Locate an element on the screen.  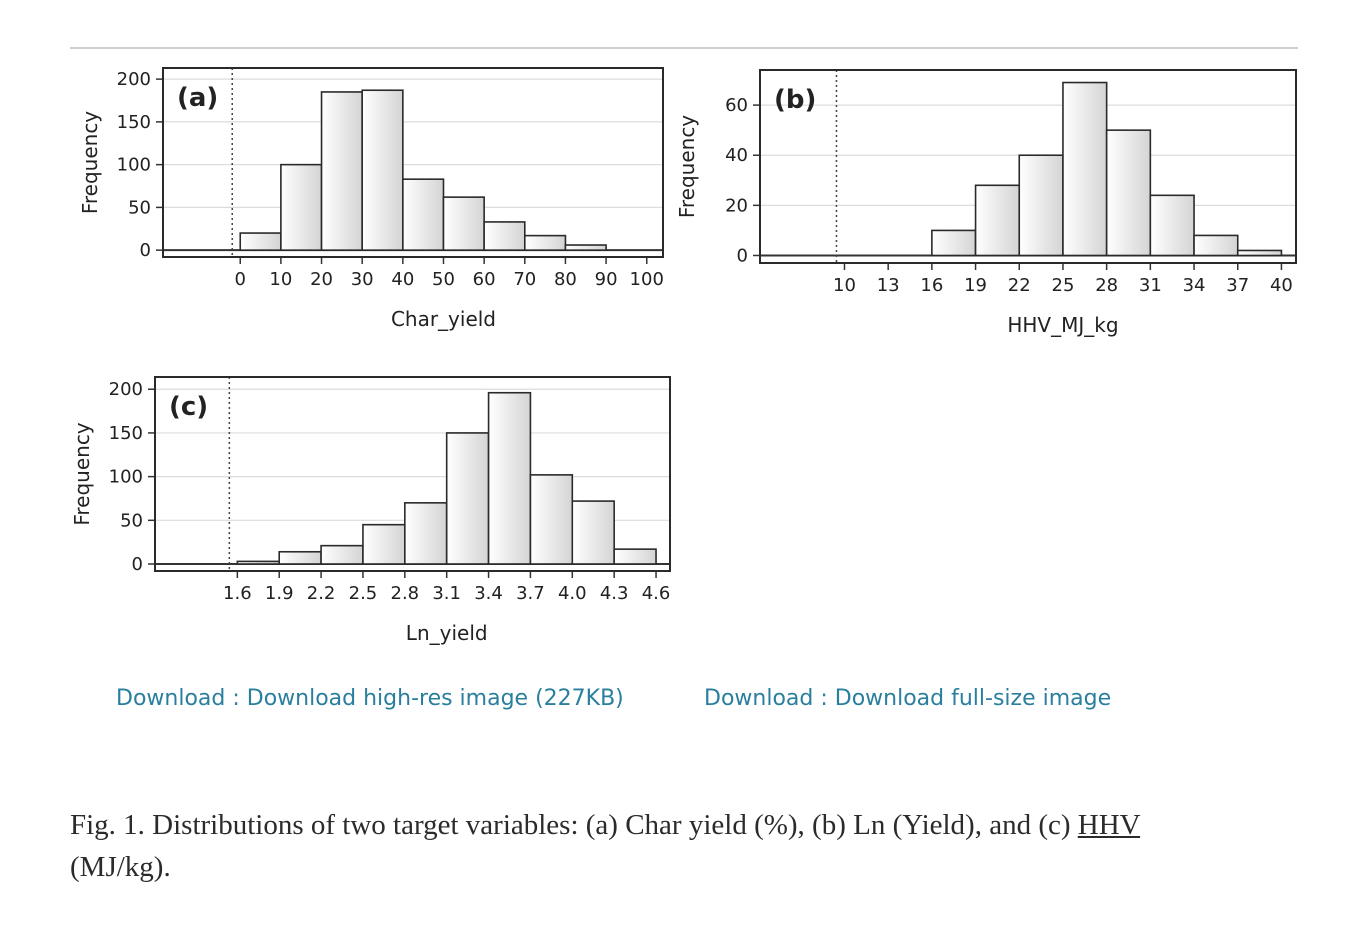
x-tick-label: 4.6 is located at coordinates (656, 593).